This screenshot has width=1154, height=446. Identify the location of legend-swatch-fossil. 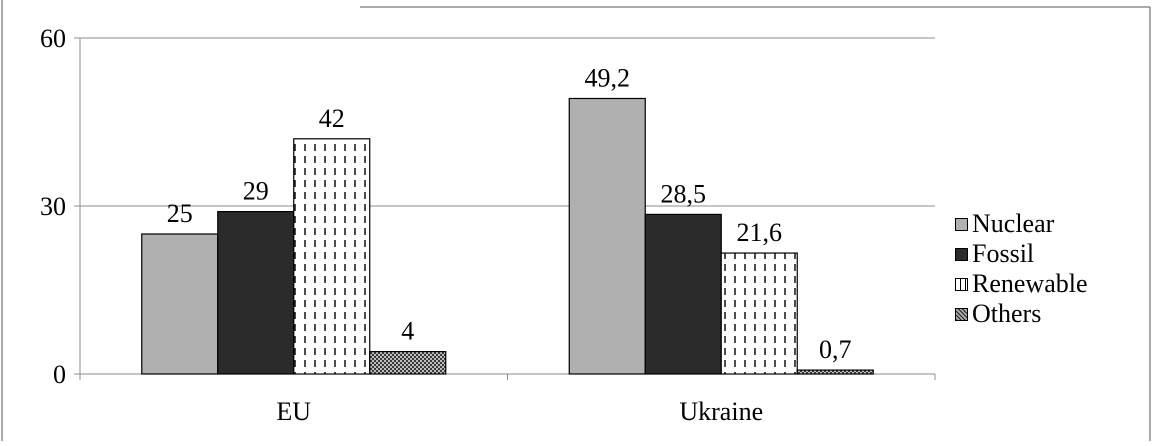
(961, 254).